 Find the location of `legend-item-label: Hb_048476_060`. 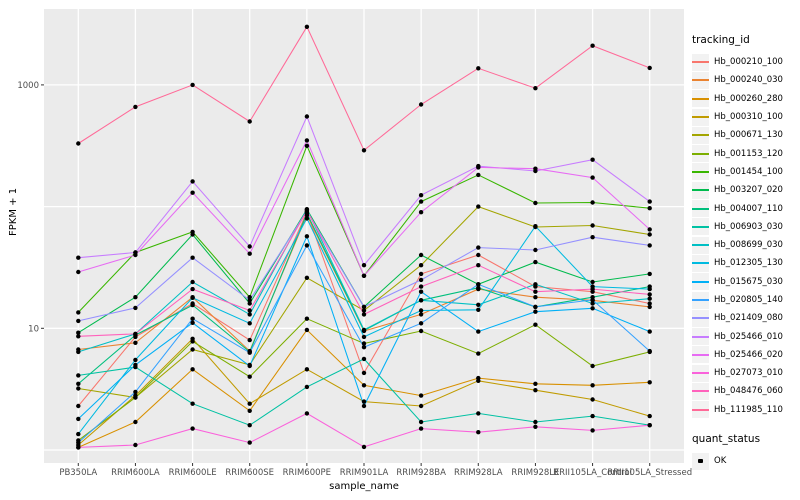

legend-item-label: Hb_048476_060 is located at coordinates (748, 391).